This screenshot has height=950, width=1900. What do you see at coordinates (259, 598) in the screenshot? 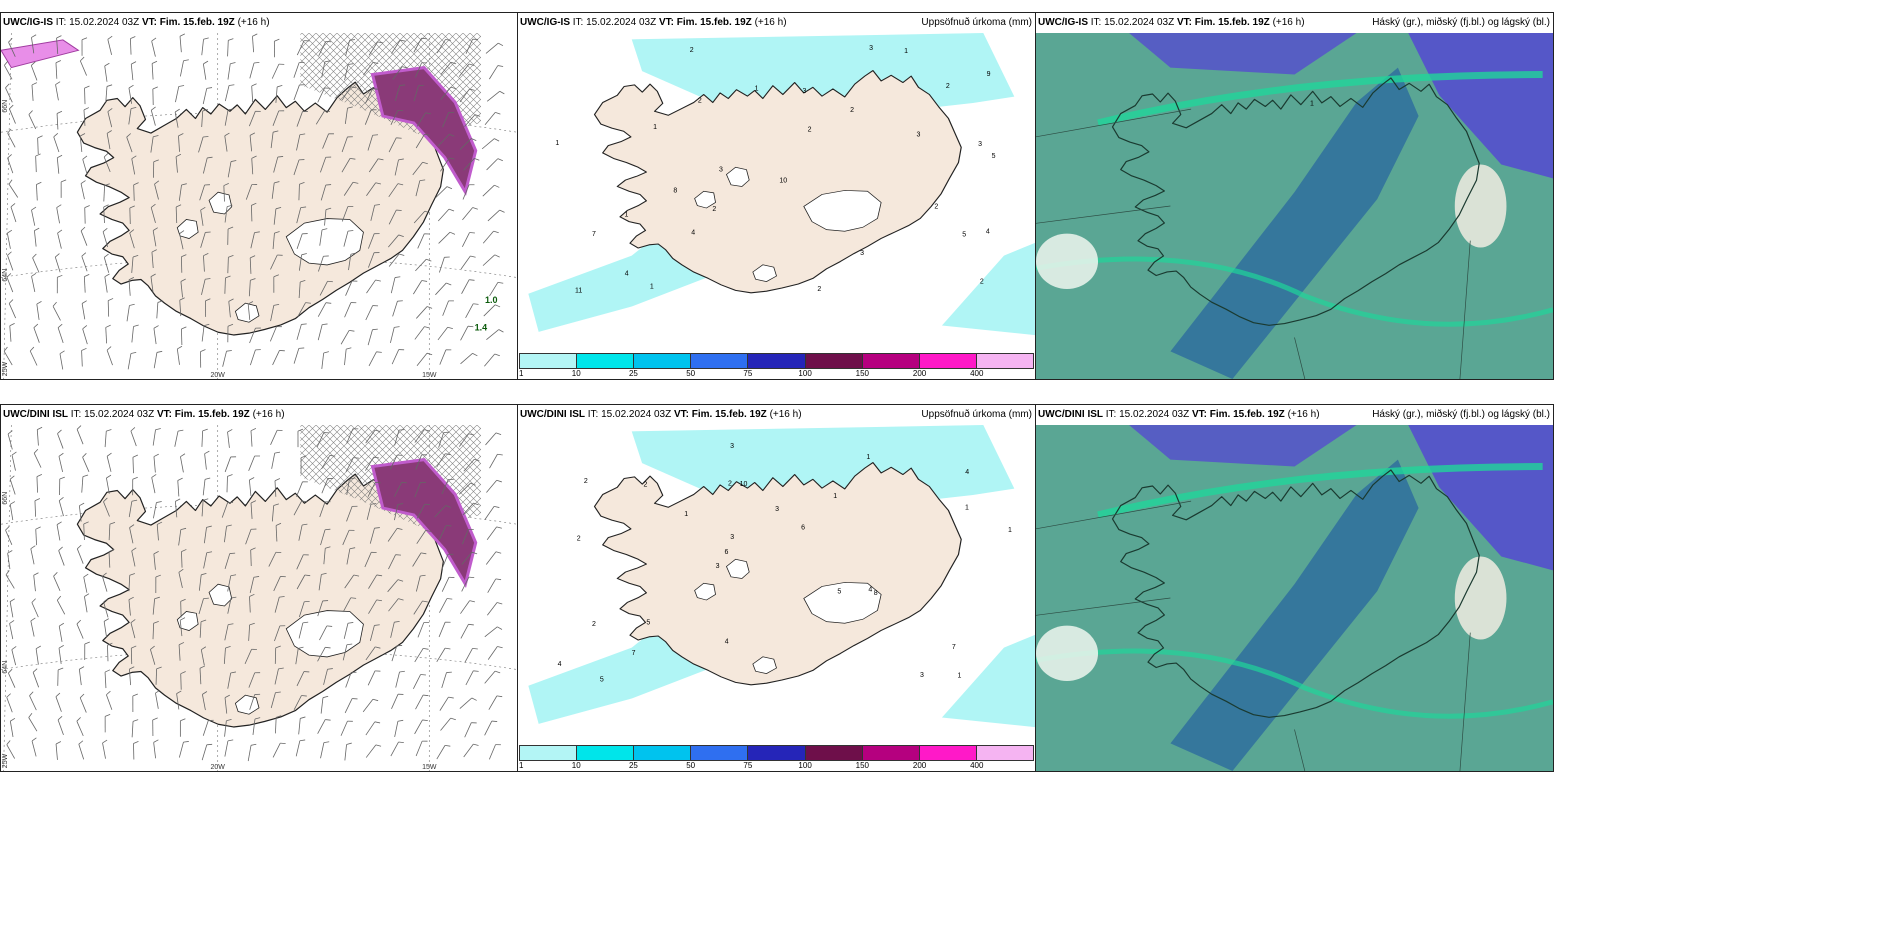
I see `wind-map: 66N 64N 25W 20W 15W` at bounding box center [259, 598].